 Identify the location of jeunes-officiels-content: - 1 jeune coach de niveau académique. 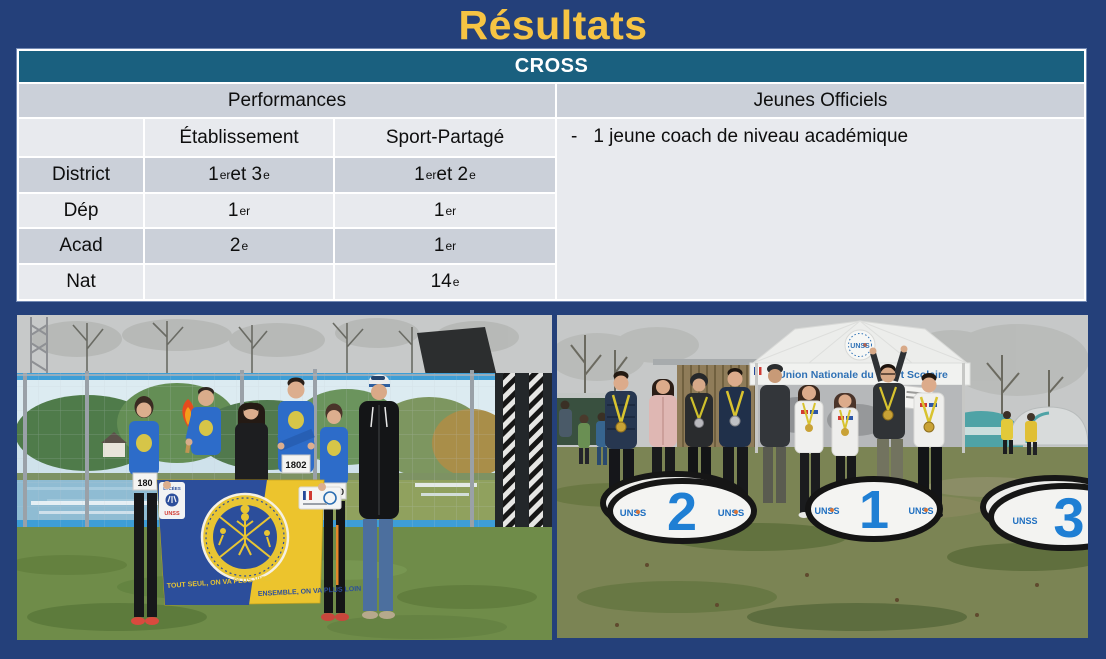
(820, 209).